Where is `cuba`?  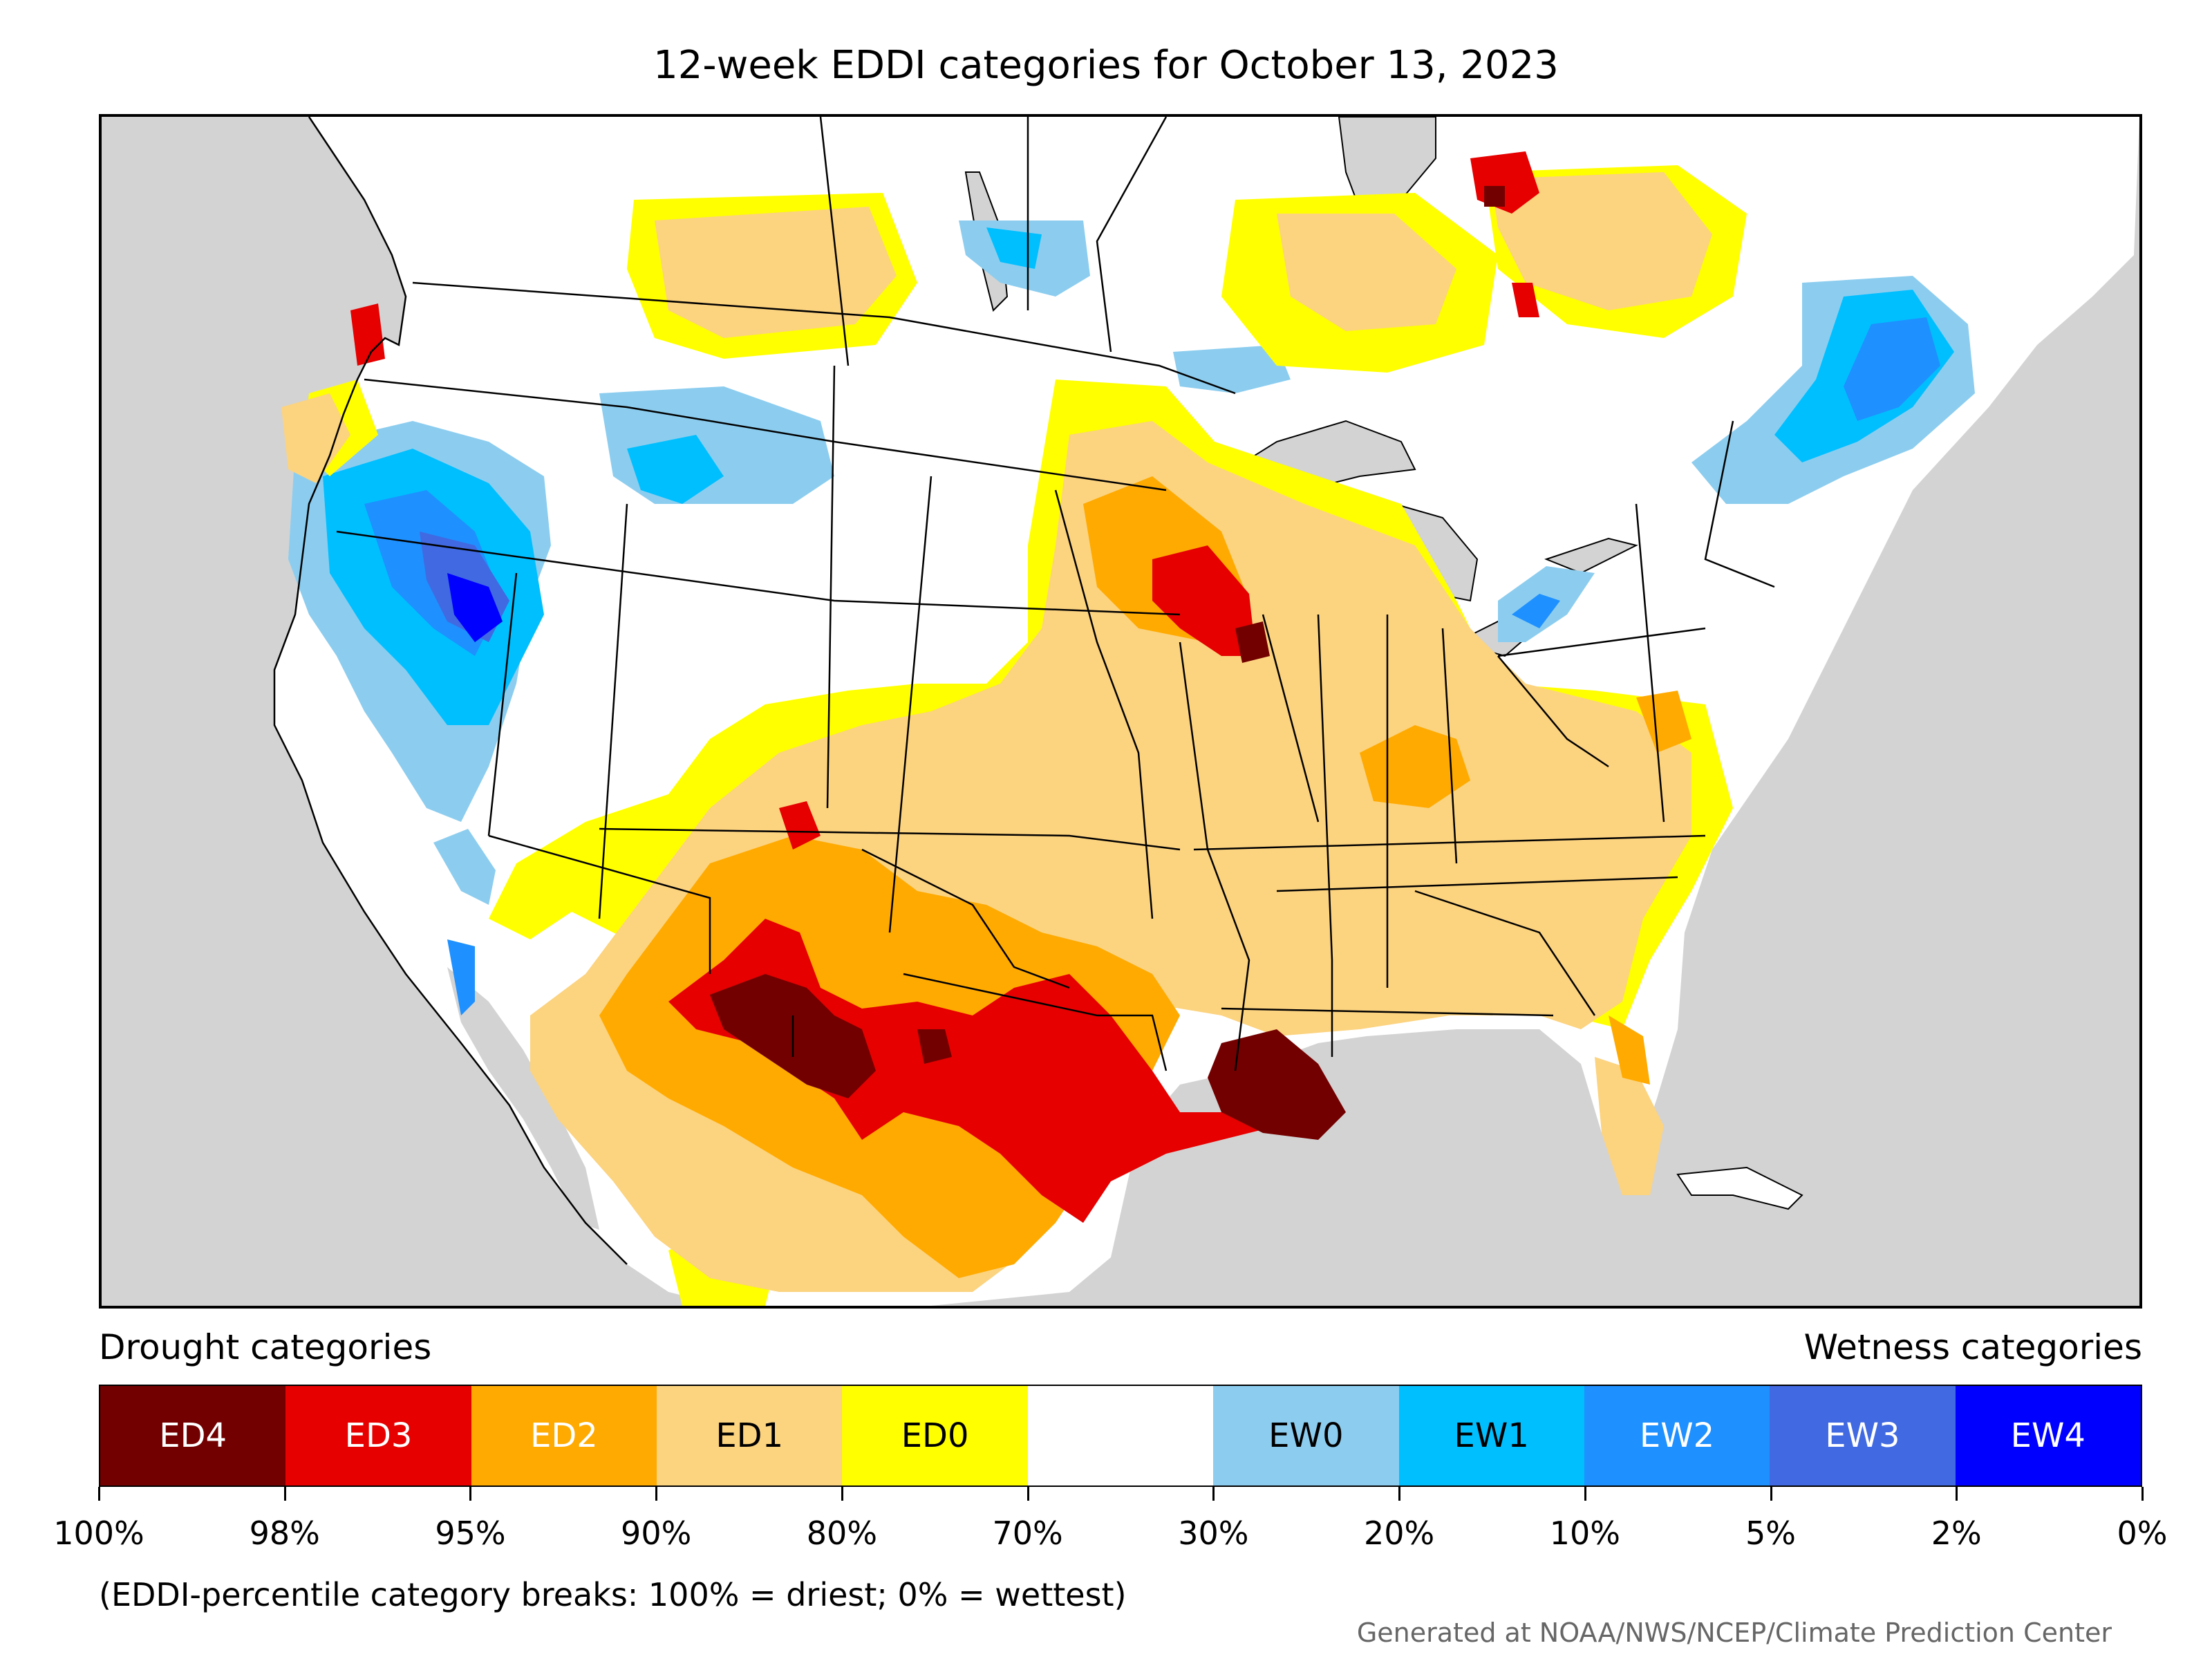 cuba is located at coordinates (1740, 1188).